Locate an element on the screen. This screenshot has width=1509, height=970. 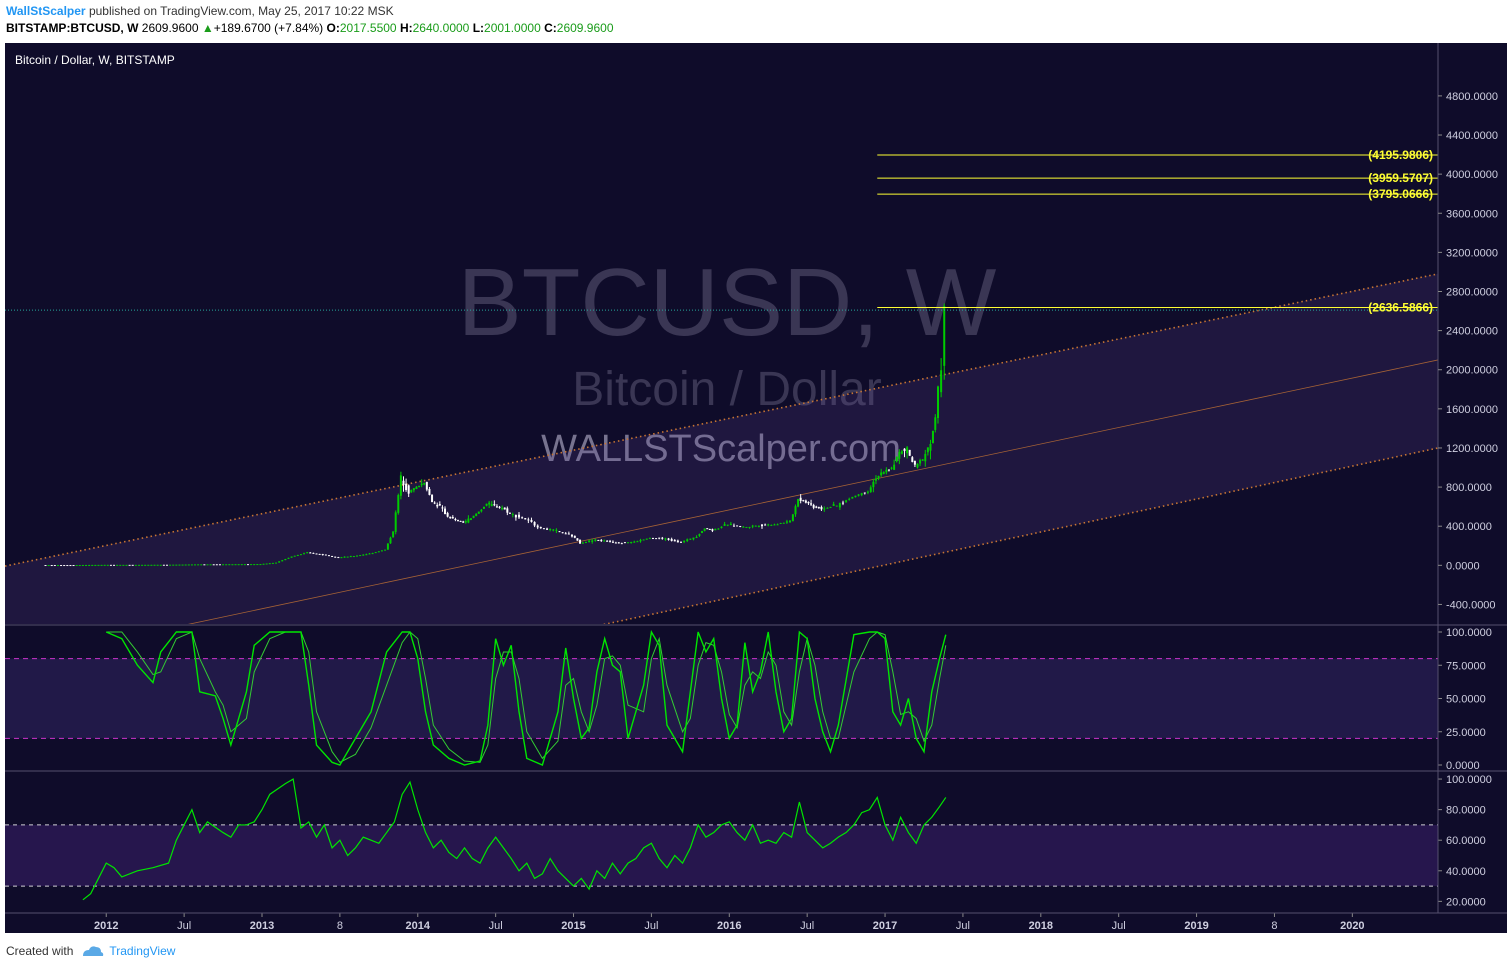
time-axis-label: 2014 is located at coordinates (418, 926).